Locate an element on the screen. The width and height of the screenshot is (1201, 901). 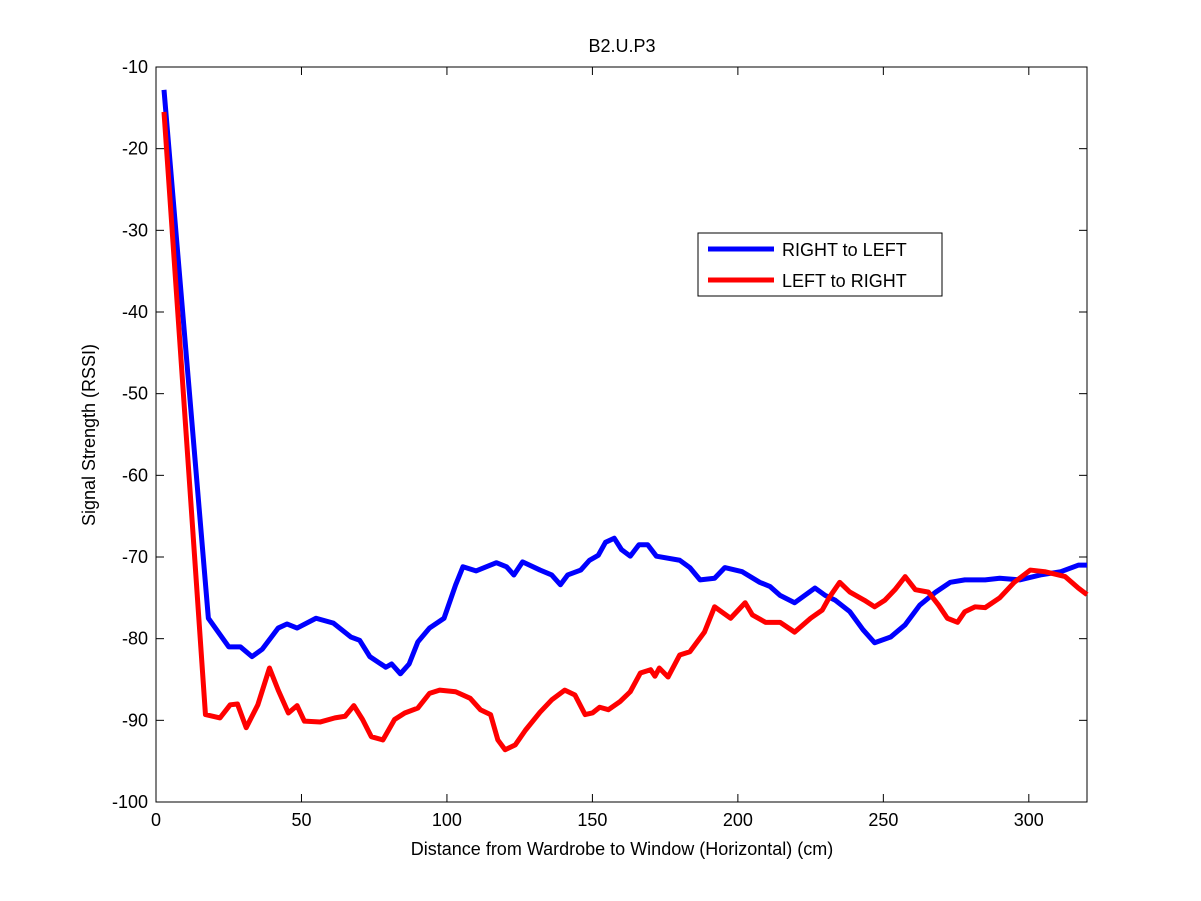
x-tick-label: 200 is located at coordinates (738, 820).